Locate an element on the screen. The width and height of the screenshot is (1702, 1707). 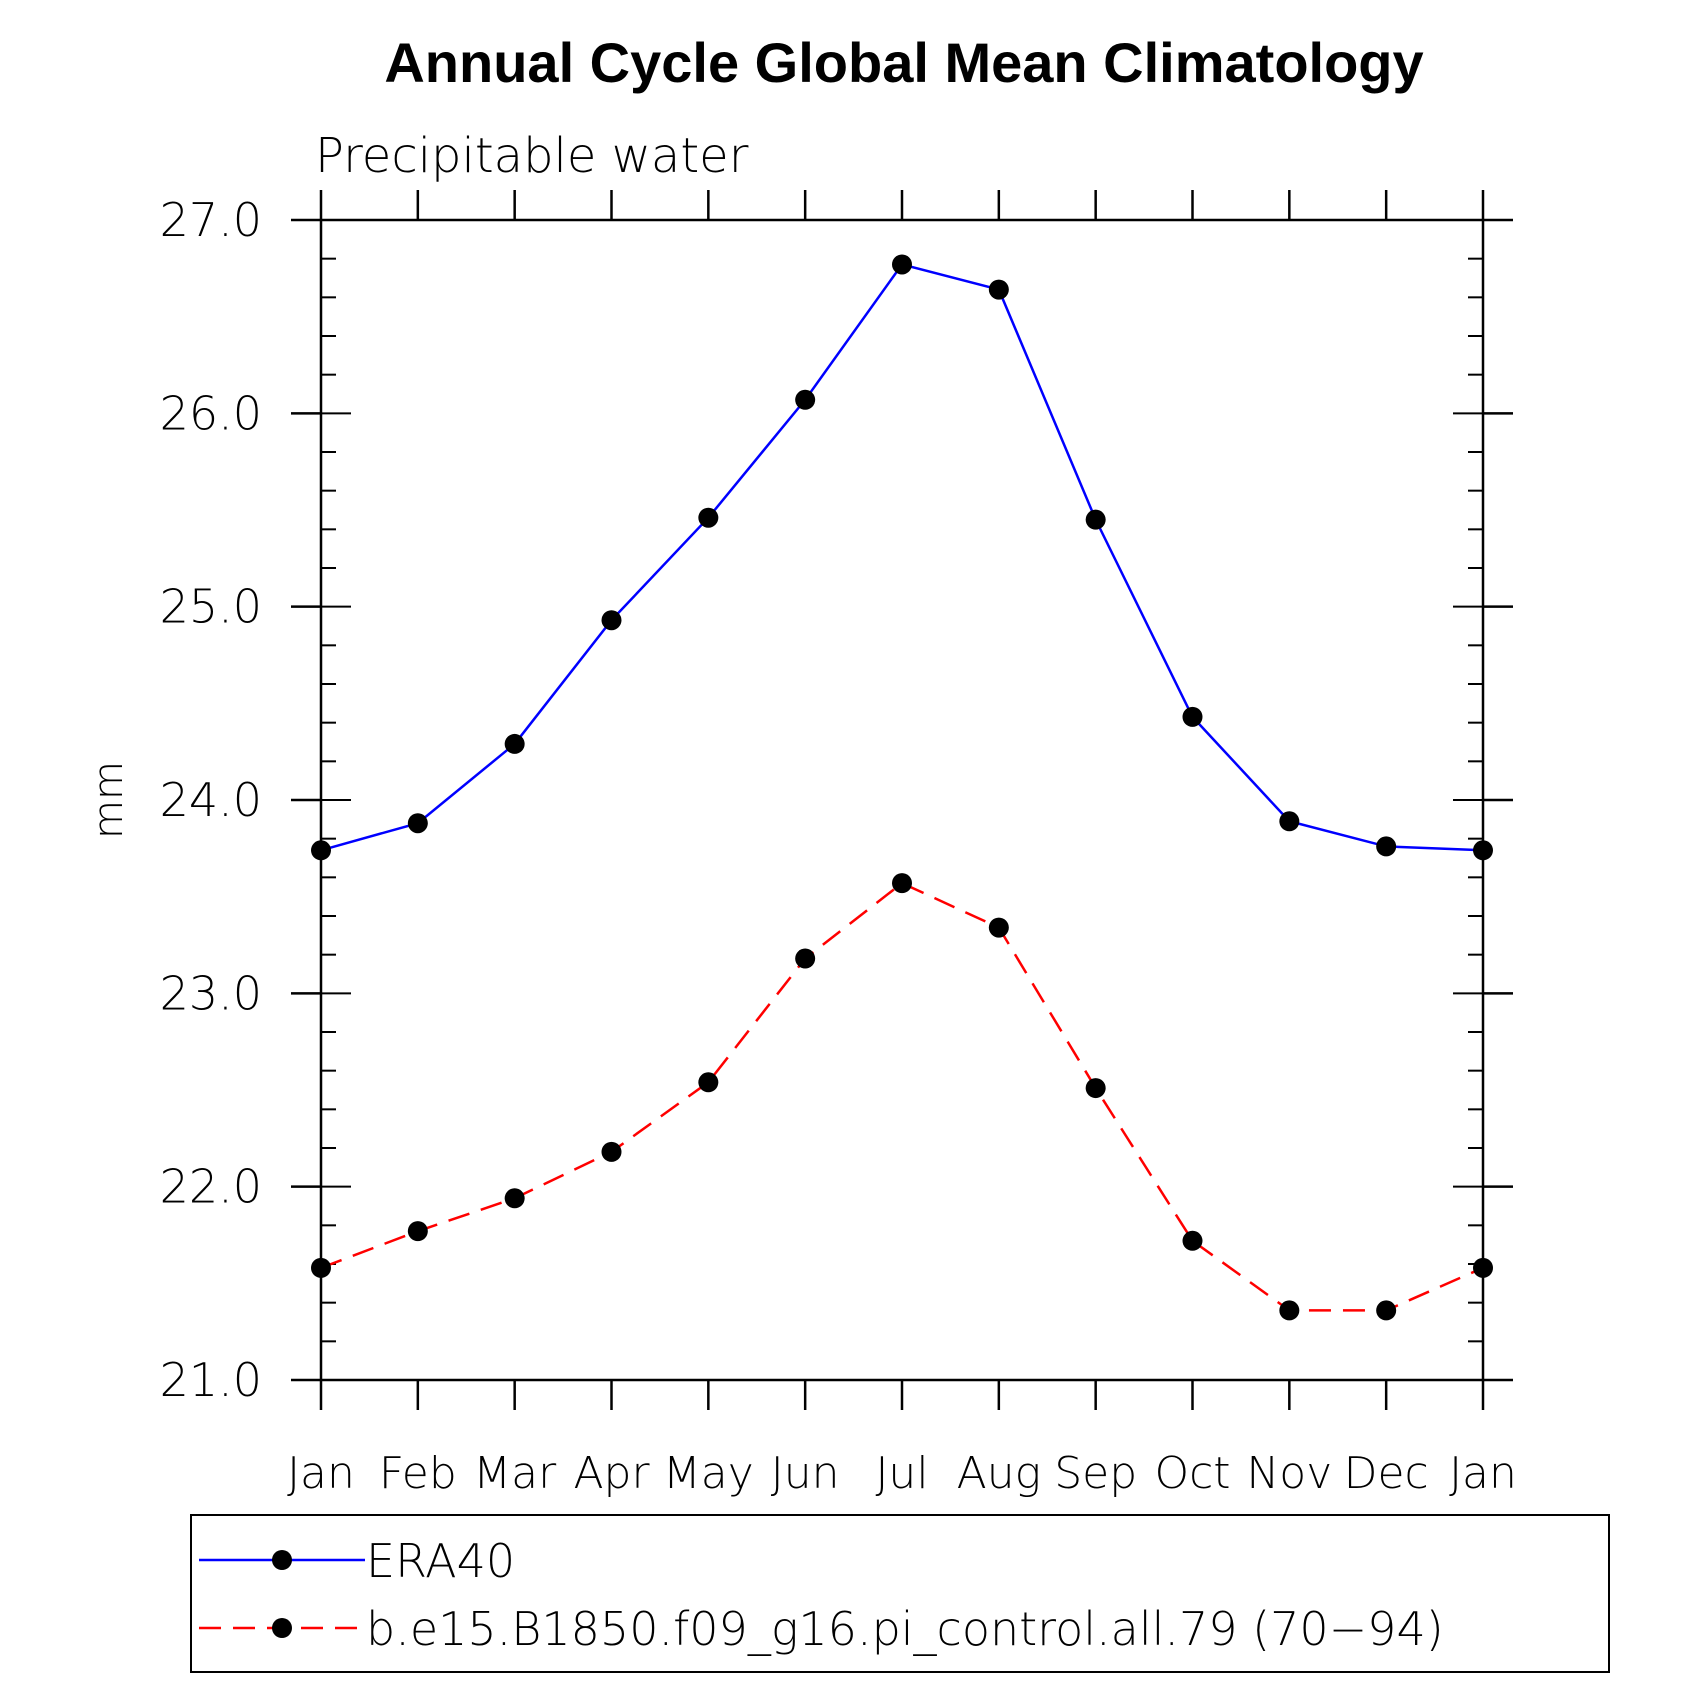
x-tick-label: Jun is located at coordinates (805, 1473).